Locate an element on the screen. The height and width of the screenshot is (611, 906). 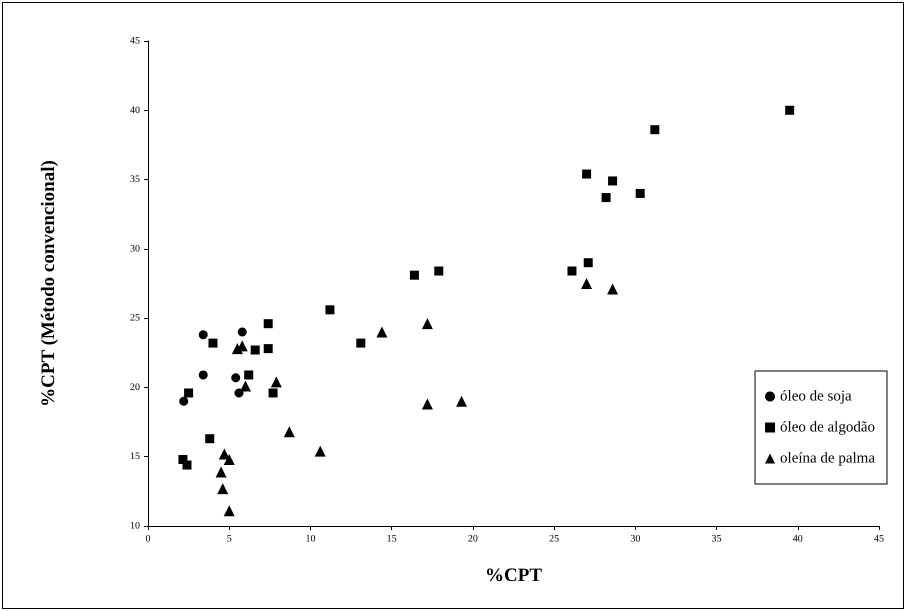
y-tick-label: 35 is located at coordinates (135, 180).